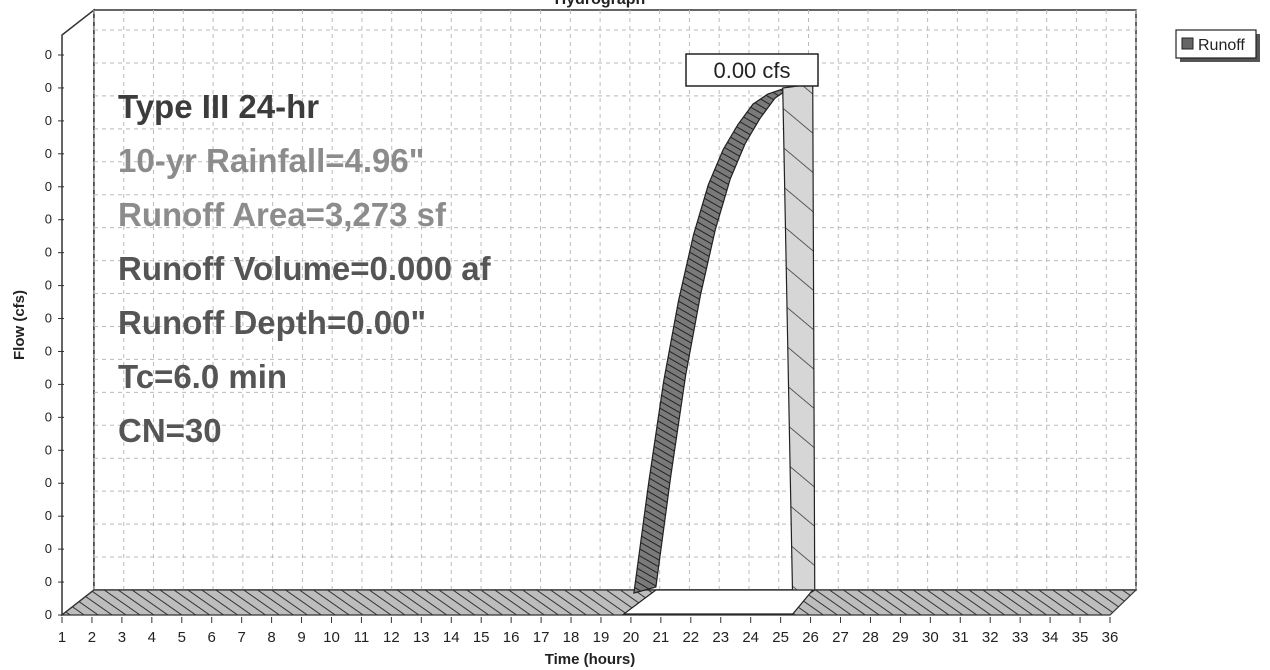  Describe the element at coordinates (54, 334) in the screenshot. I see `y-axis-ticks: 0 0 0 0 0 0 0 0 0 0 0 0 0 0 0 0 0 0` at that location.